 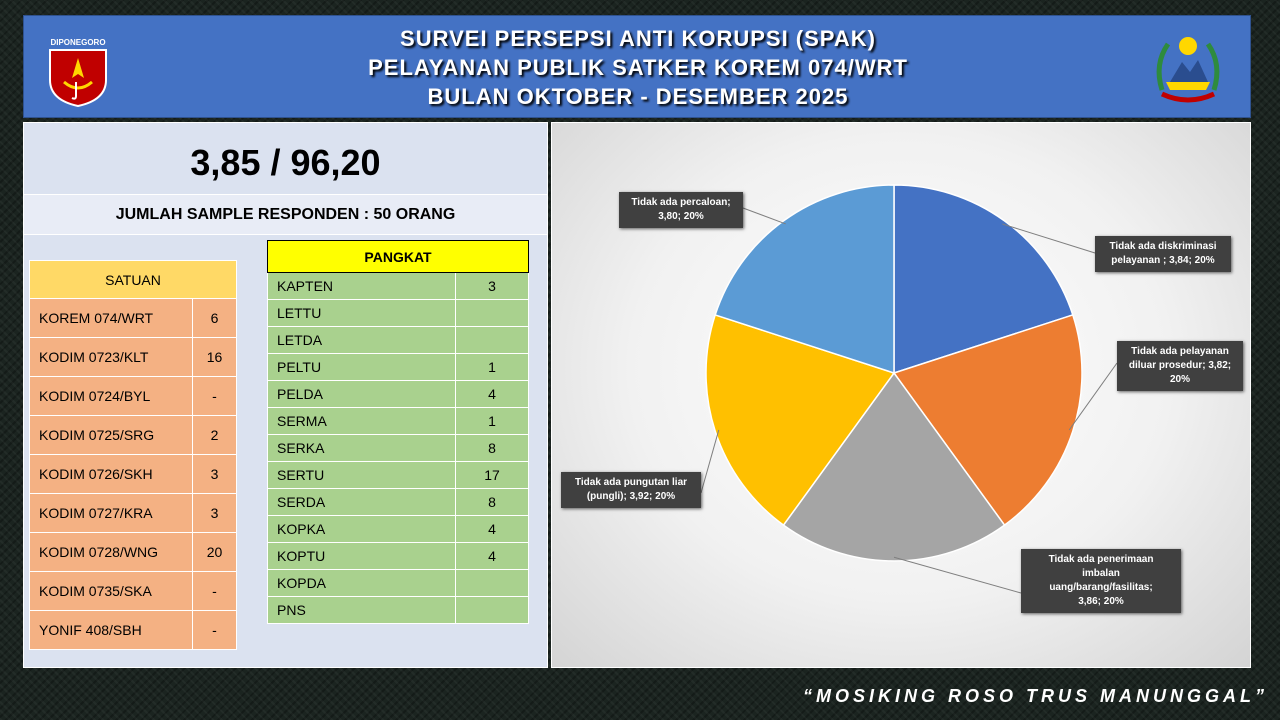 I want to click on table-row: KODIM 0735/SKA -, so click(x=133, y=591).